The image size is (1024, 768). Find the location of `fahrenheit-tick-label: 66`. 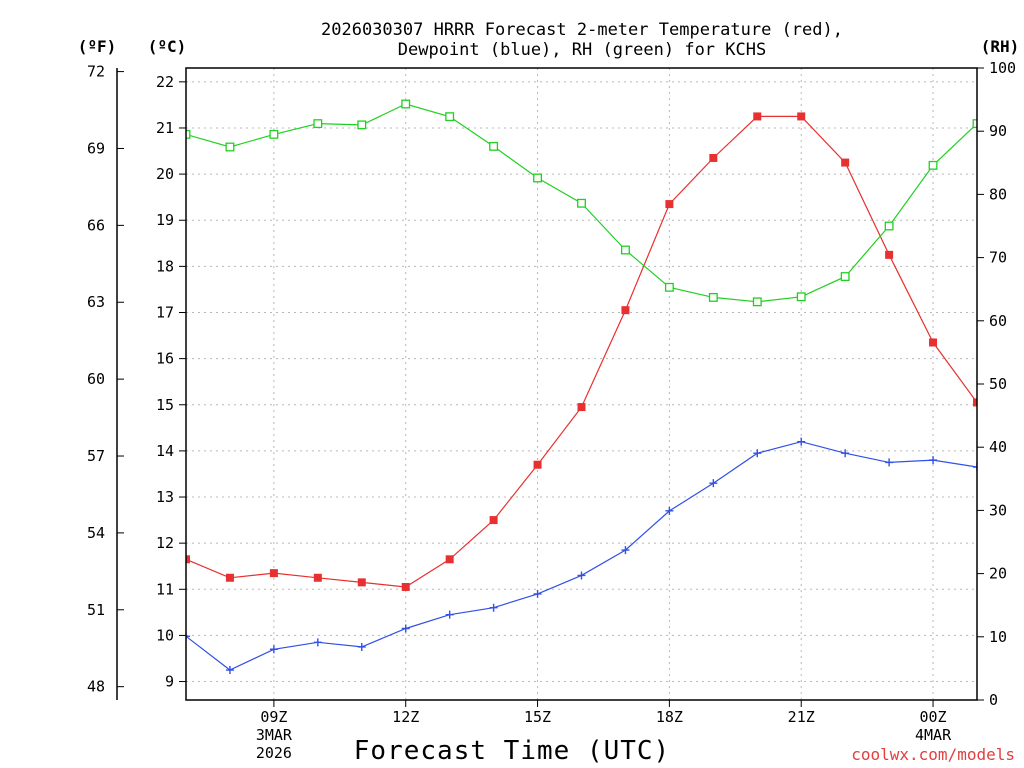

fahrenheit-tick-label: 66 is located at coordinates (96, 225).